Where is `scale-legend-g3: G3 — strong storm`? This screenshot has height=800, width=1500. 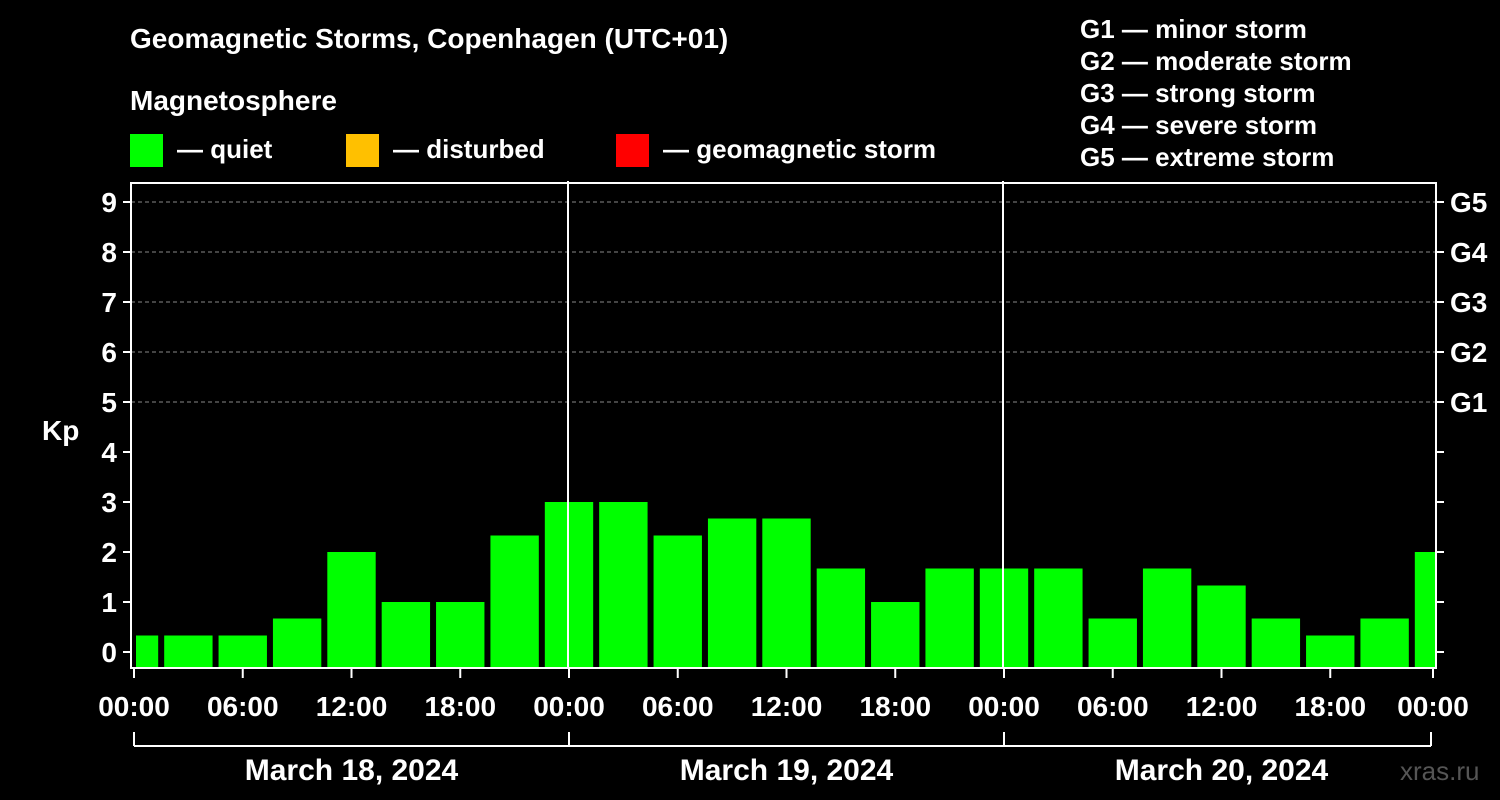 scale-legend-g3: G3 — strong storm is located at coordinates (1197, 93).